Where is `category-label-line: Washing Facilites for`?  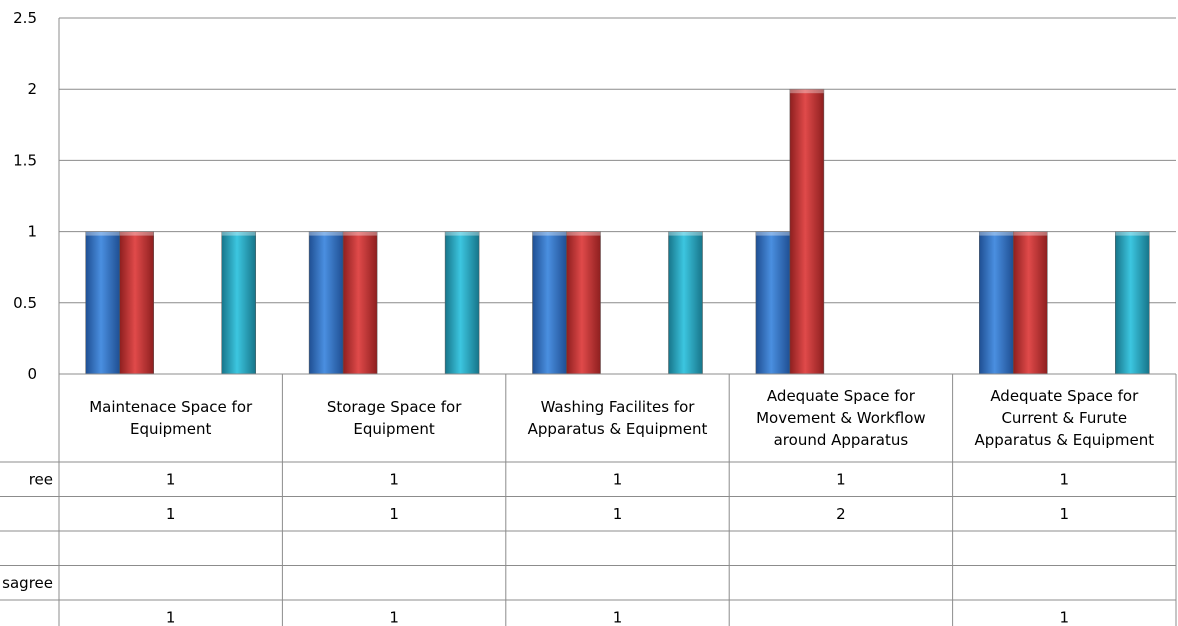
category-label-line: Washing Facilites for is located at coordinates (618, 407).